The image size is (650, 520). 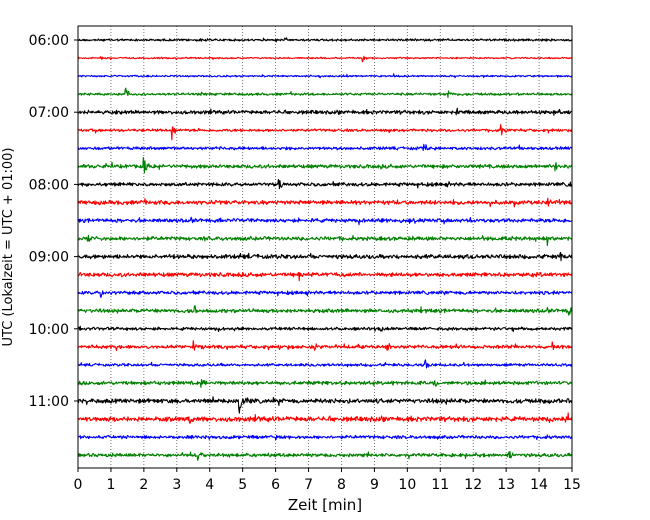 What do you see at coordinates (440, 485) in the screenshot?
I see `x-tick-label: 11` at bounding box center [440, 485].